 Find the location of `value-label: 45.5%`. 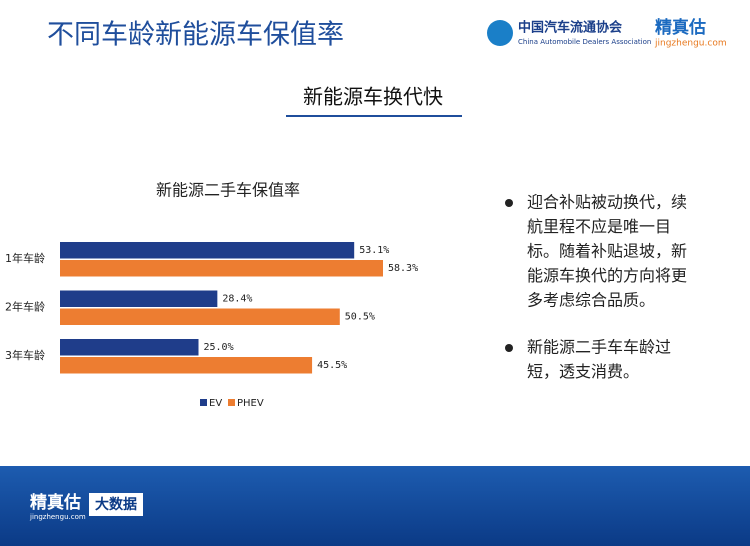

value-label: 45.5% is located at coordinates (332, 365).